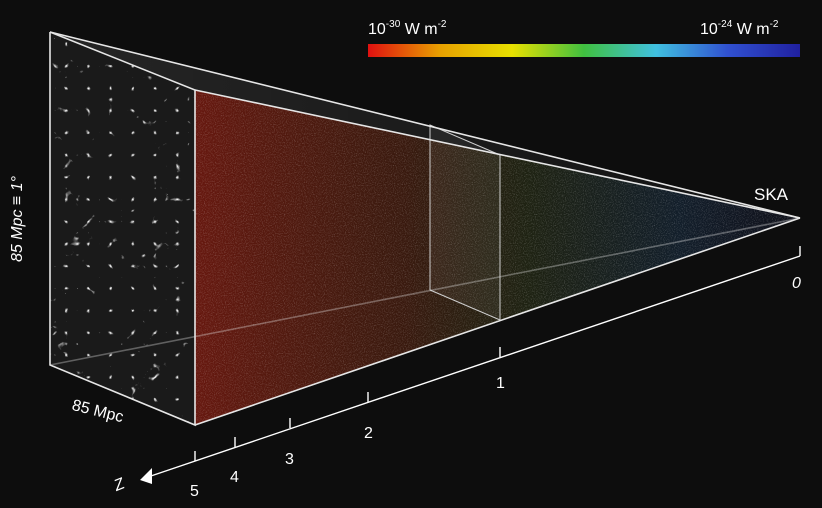 Image resolution: width=822 pixels, height=508 pixels. What do you see at coordinates (393, 24) in the screenshot?
I see `colorbar-min-exponent: -30` at bounding box center [393, 24].